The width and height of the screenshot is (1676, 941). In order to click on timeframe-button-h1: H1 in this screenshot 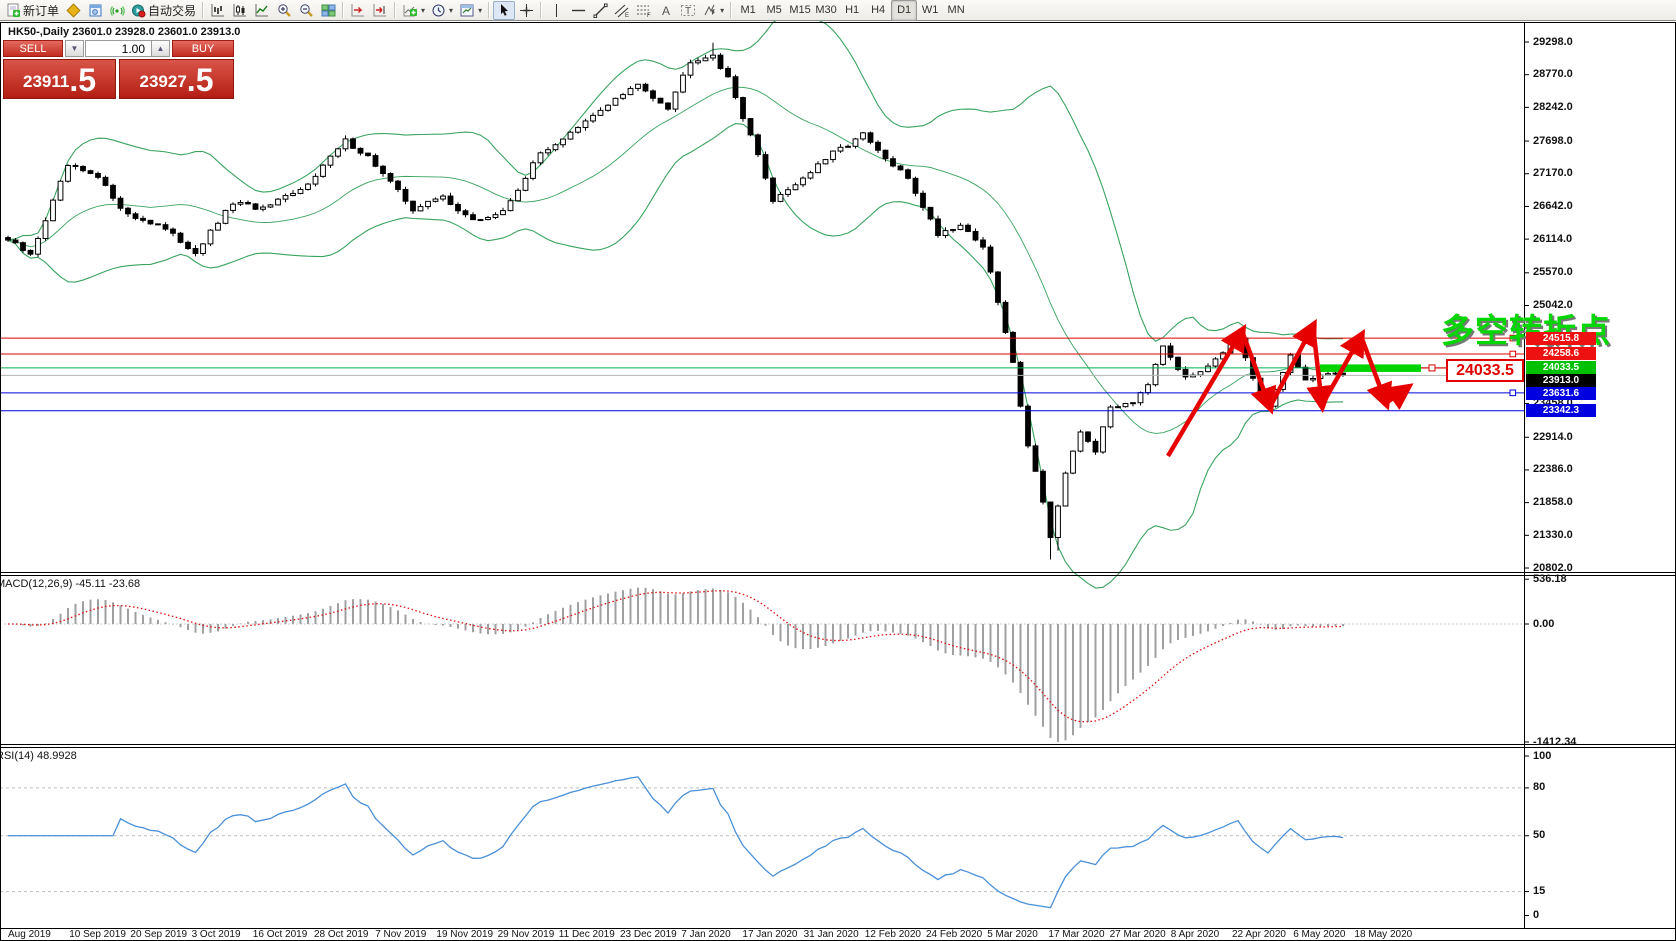, I will do `click(852, 10)`.